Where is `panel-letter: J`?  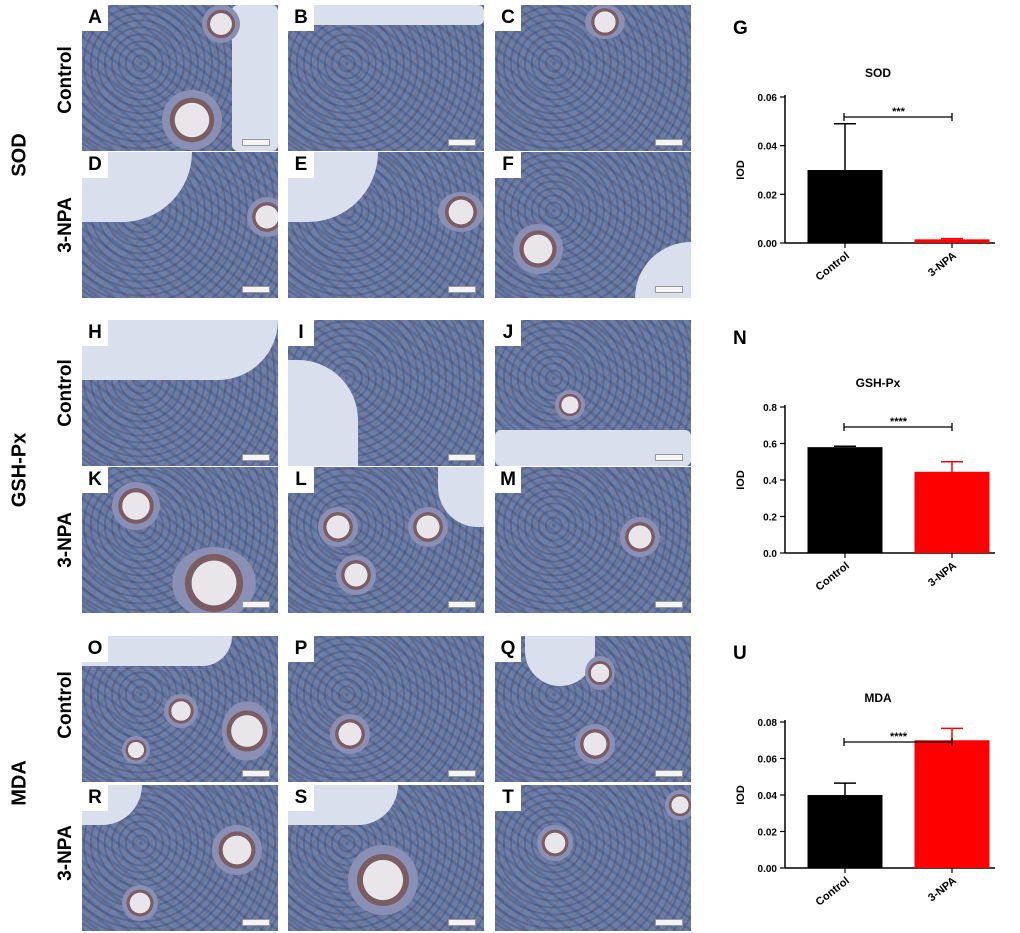 panel-letter: J is located at coordinates (508, 333).